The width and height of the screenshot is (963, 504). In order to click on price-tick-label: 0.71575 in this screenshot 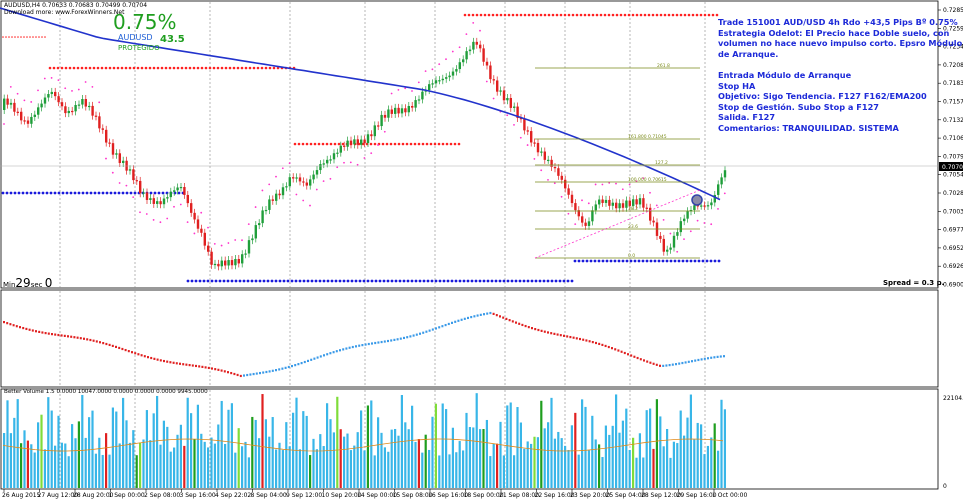, I will do `click(953, 102)`.